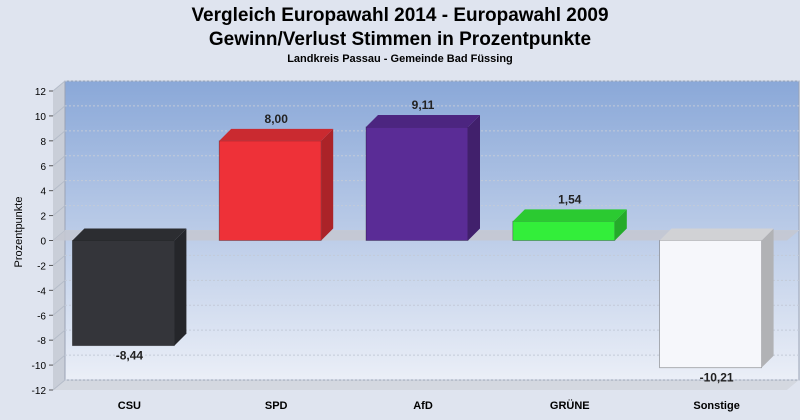  What do you see at coordinates (43, 142) in the screenshot?
I see `y-tick-label: 8` at bounding box center [43, 142].